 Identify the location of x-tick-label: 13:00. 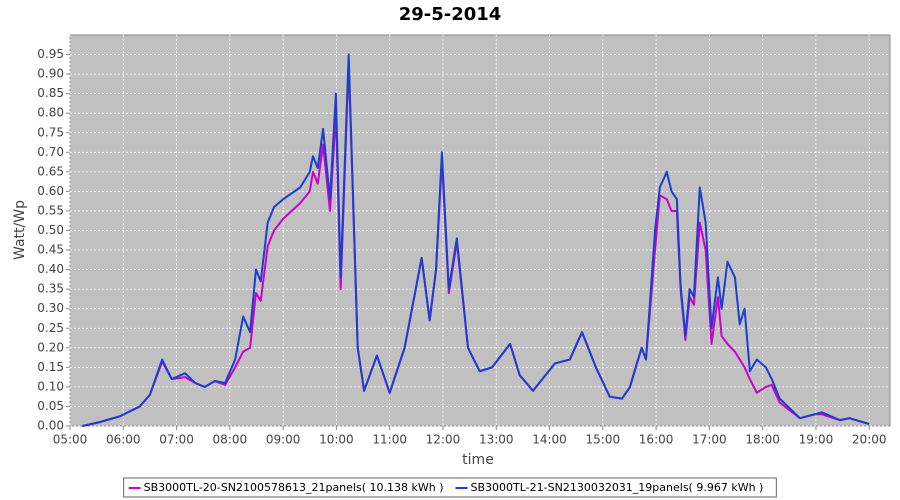
(496, 440).